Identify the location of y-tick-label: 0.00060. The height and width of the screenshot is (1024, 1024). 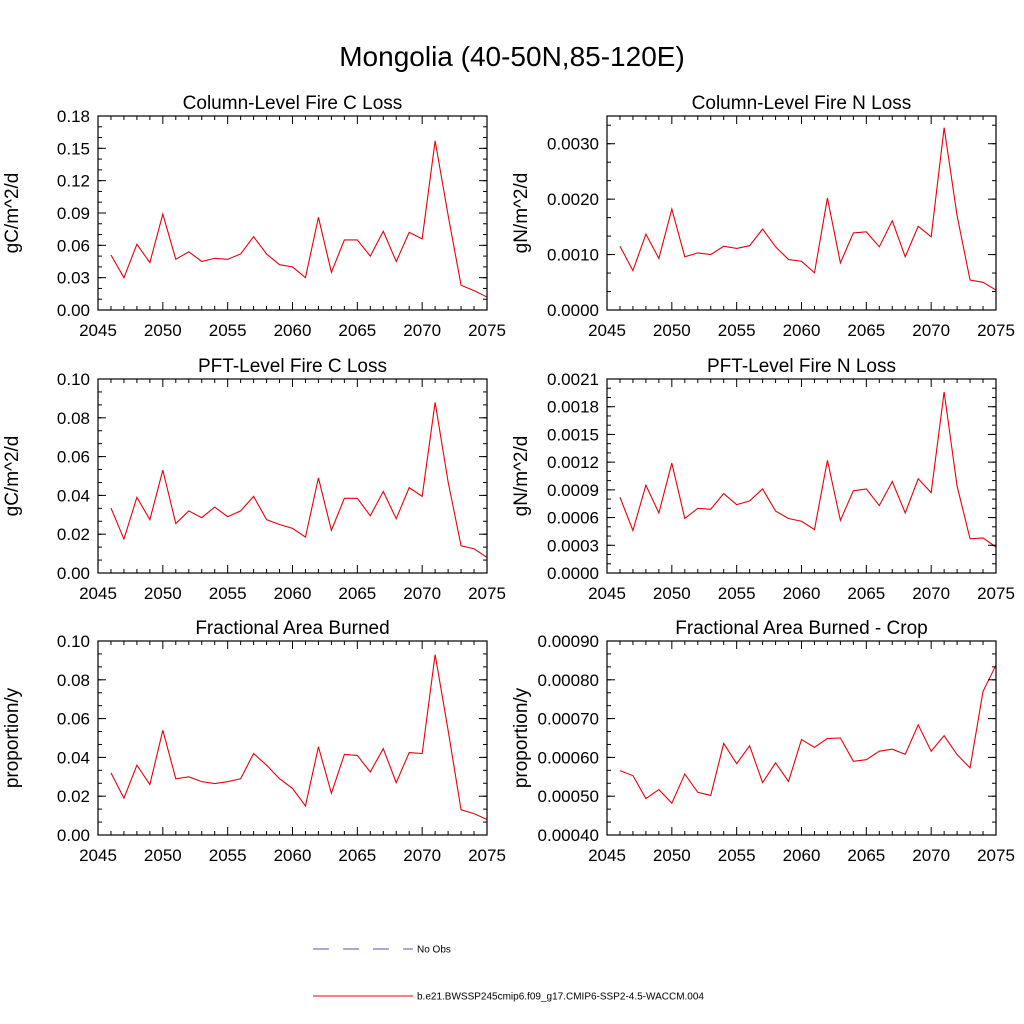
(568, 757).